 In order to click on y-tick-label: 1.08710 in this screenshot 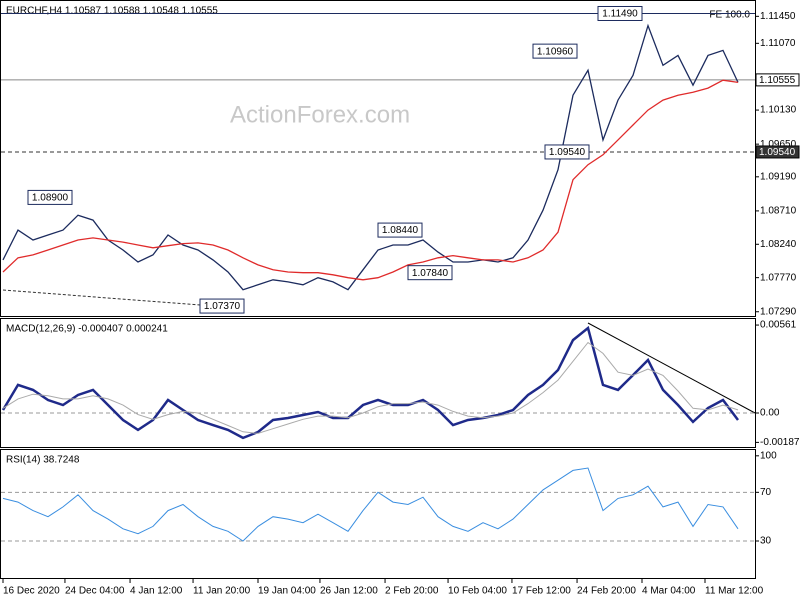, I will do `click(778, 211)`.